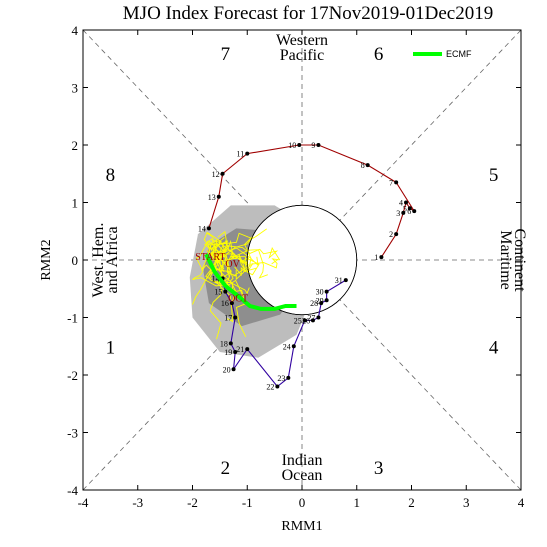  What do you see at coordinates (281, 378) in the screenshot?
I see `day-label: 23` at bounding box center [281, 378].